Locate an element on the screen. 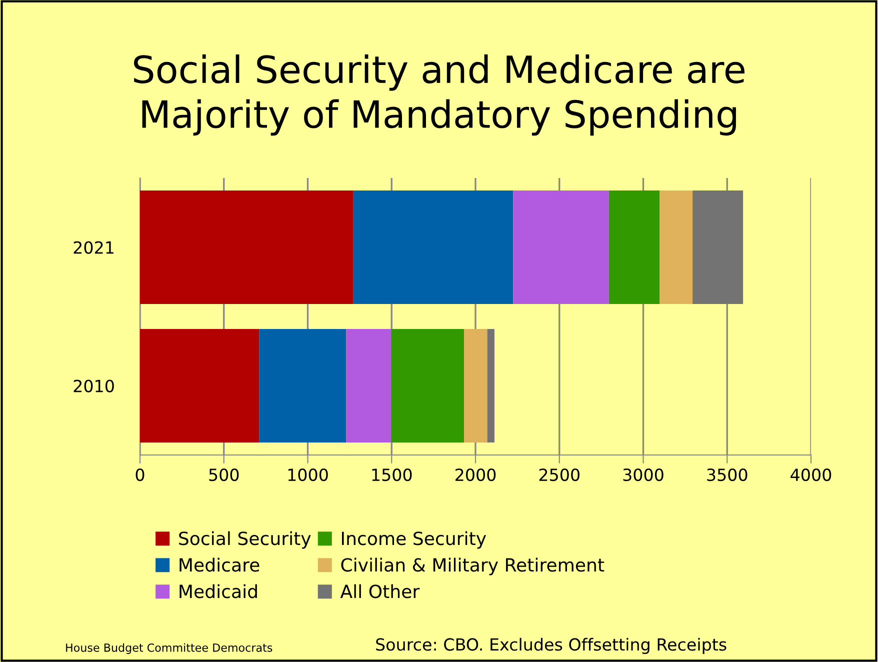 The image size is (878, 662). legend-label: All Other is located at coordinates (380, 591).